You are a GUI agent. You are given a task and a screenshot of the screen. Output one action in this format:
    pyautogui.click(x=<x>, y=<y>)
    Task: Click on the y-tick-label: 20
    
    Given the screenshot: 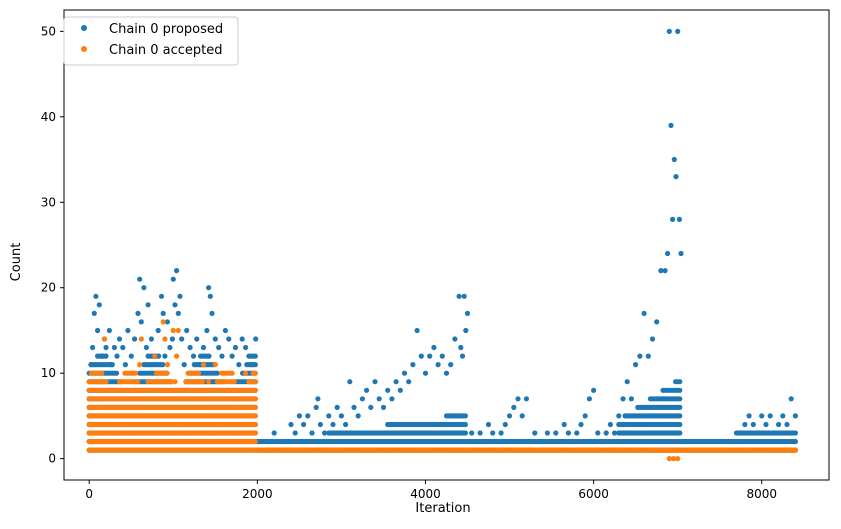 What is the action you would take?
    pyautogui.click(x=48, y=288)
    